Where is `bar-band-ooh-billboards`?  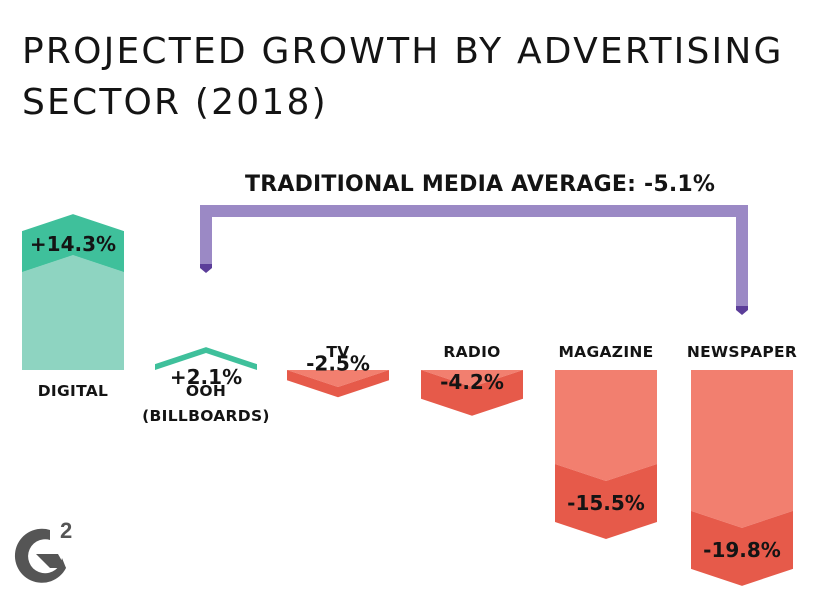
bar-band-ooh-billboards is located at coordinates (206, 358).